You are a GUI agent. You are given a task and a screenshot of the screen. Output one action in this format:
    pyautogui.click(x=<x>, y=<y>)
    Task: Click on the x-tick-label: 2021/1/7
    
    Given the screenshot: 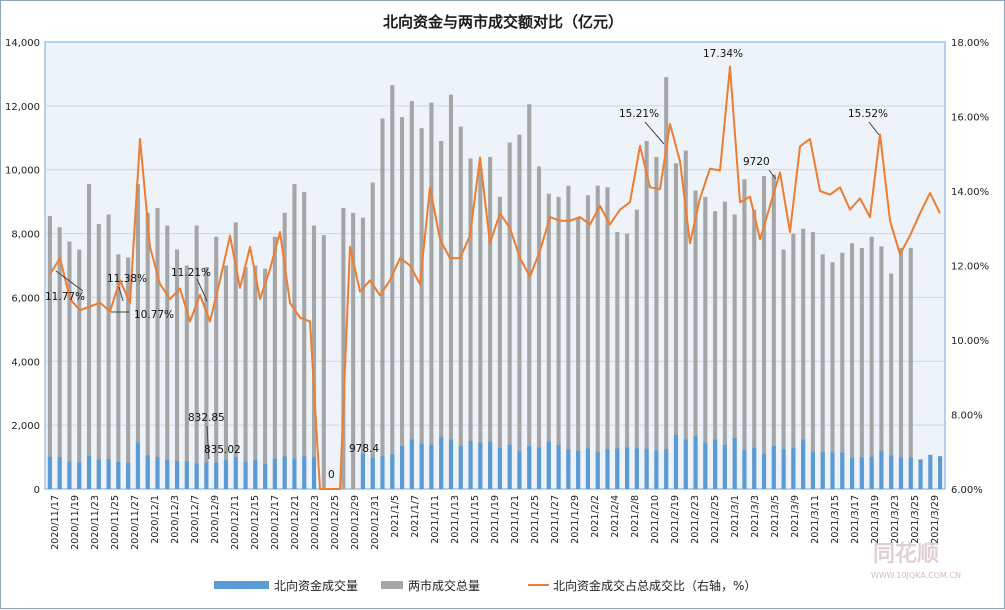 What is the action you would take?
    pyautogui.click(x=415, y=516)
    